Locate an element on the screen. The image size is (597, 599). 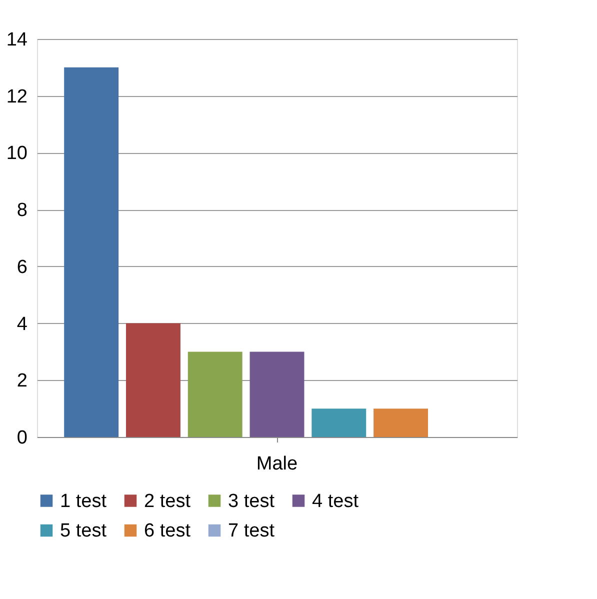
y-tick-label: 6 is located at coordinates (22, 267).